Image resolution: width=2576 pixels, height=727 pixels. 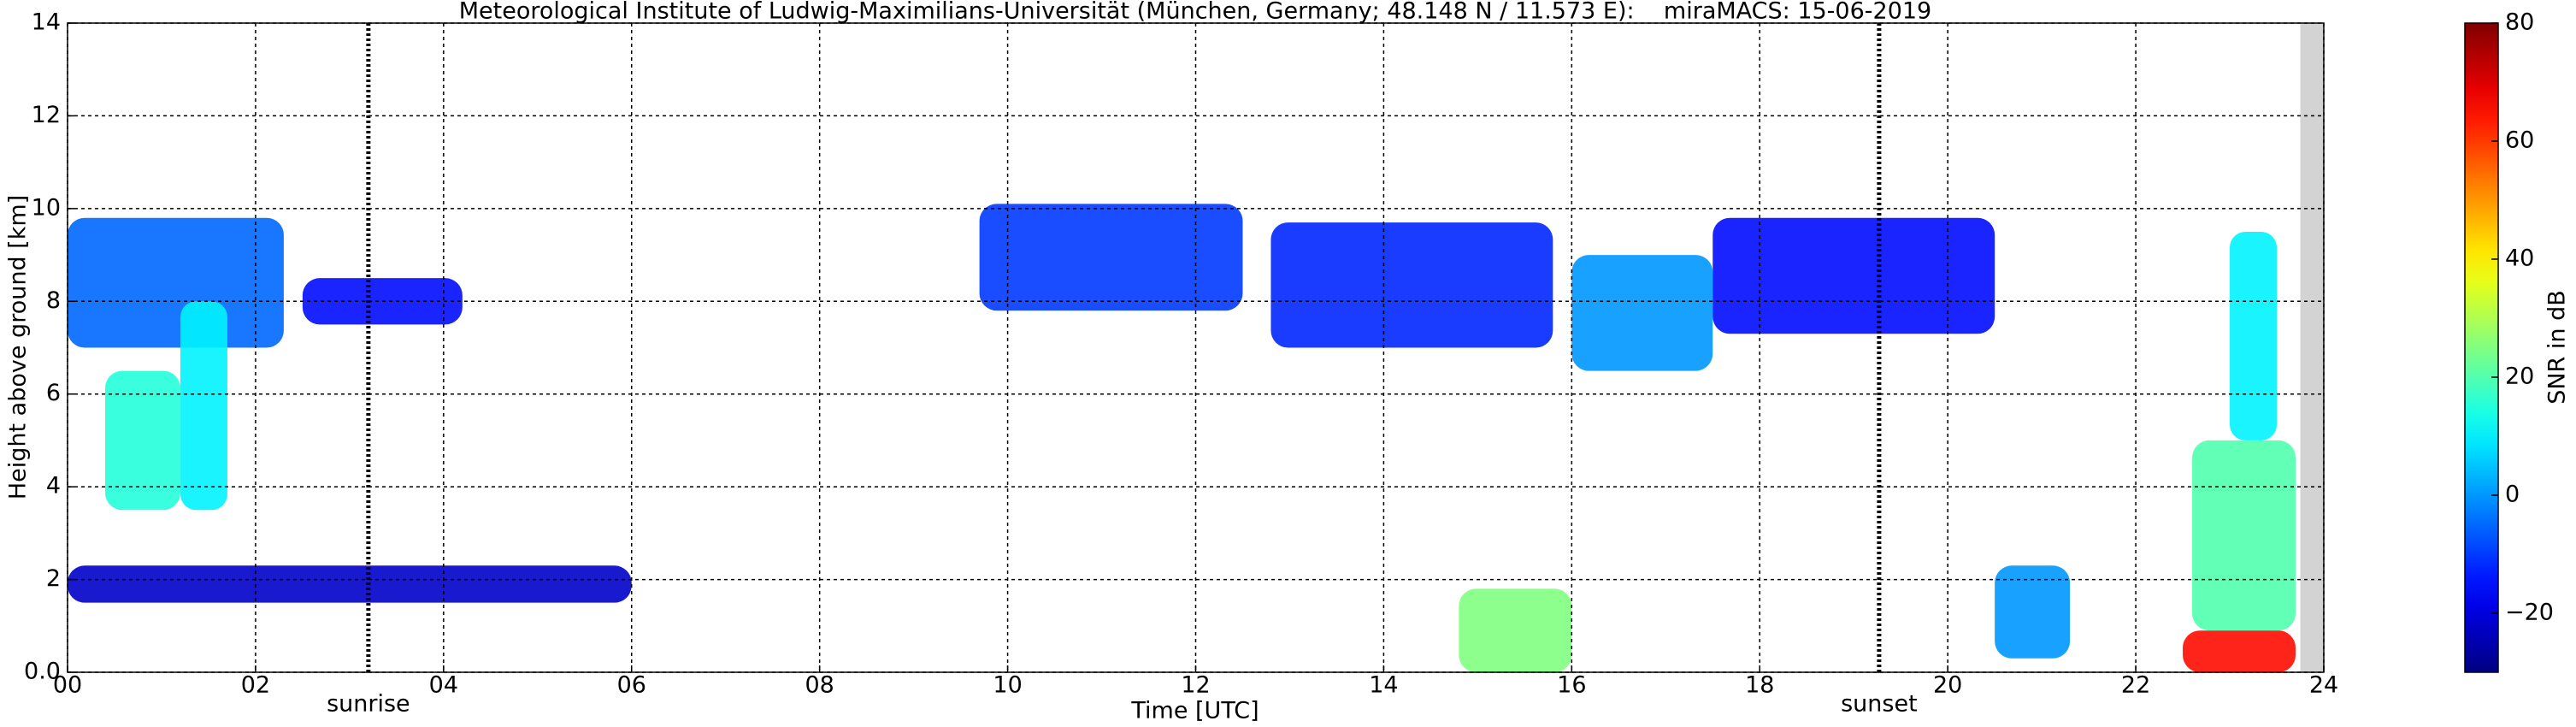 I want to click on x-axis-label: Time [UTC], so click(x=1194, y=711).